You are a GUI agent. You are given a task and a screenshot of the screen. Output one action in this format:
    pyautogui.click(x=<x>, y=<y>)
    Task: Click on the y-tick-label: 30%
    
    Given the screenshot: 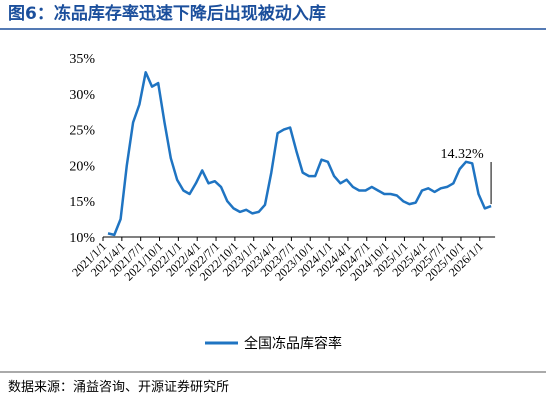 What is the action you would take?
    pyautogui.click(x=82, y=95)
    